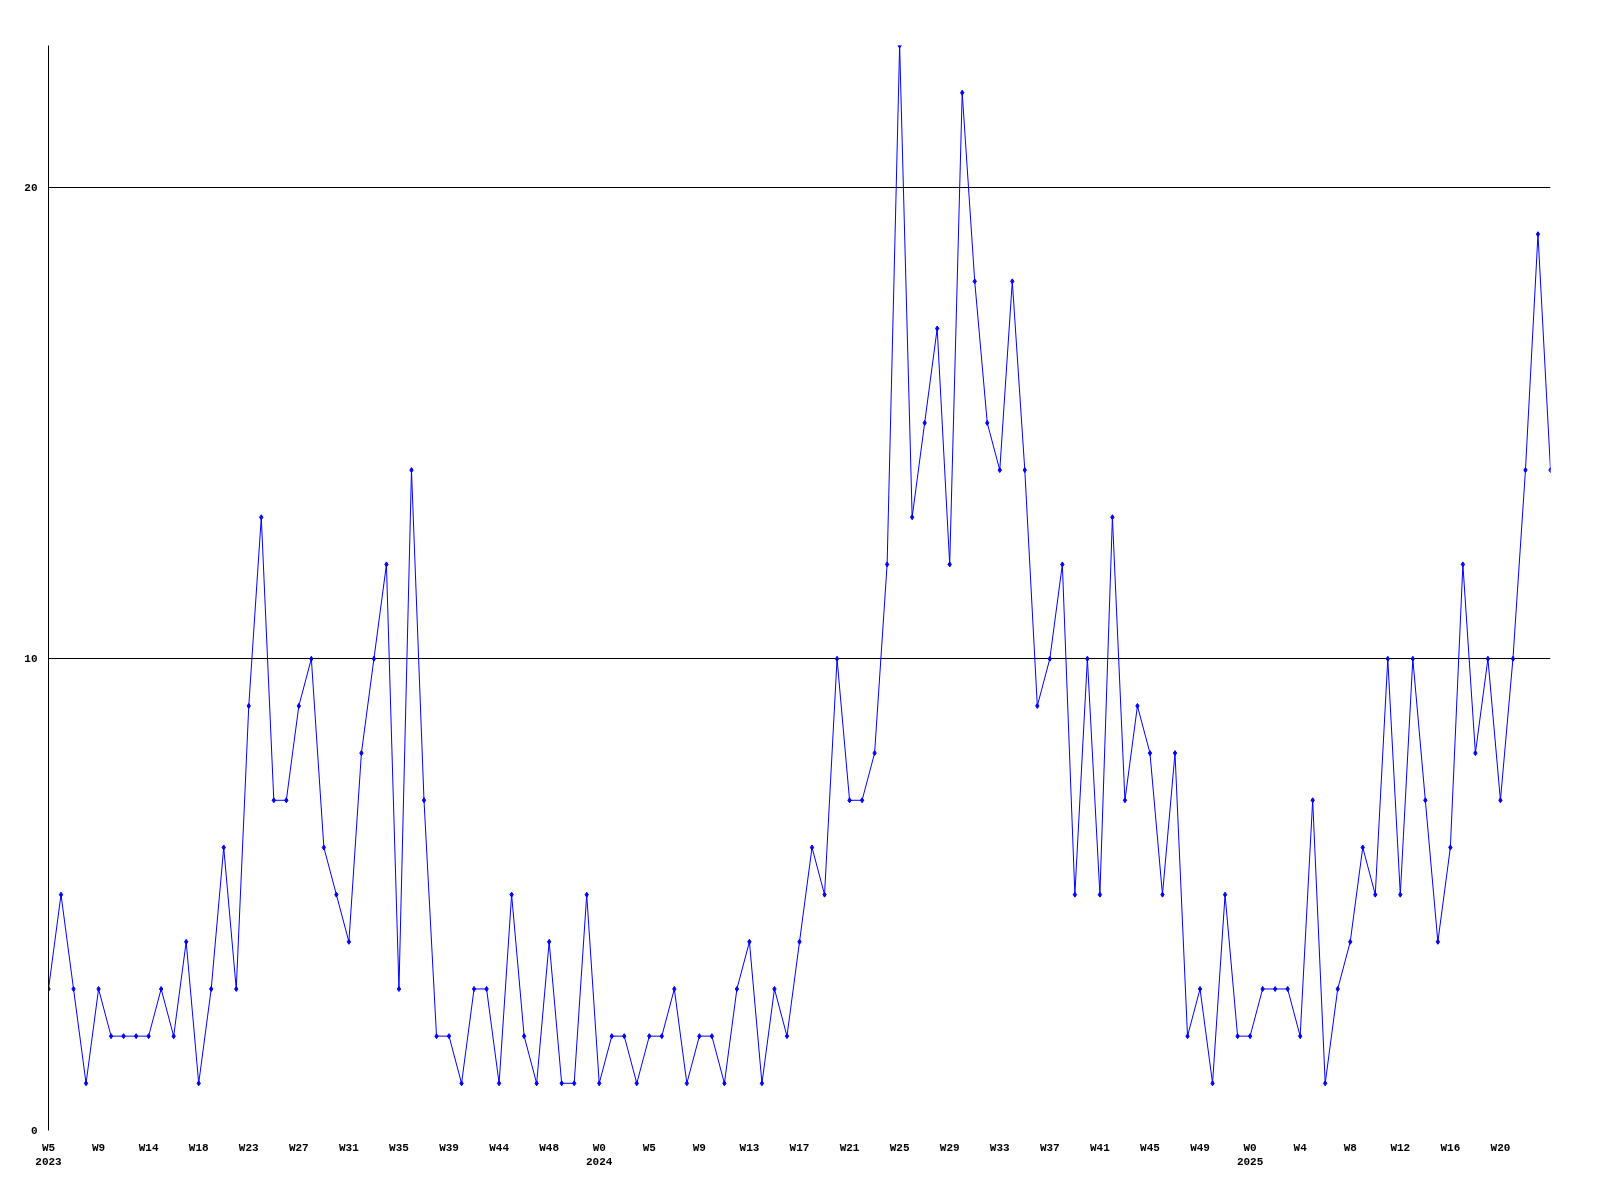 The width and height of the screenshot is (1600, 1200). I want to click on x-tick-label: W0 2024, so click(599, 1154).